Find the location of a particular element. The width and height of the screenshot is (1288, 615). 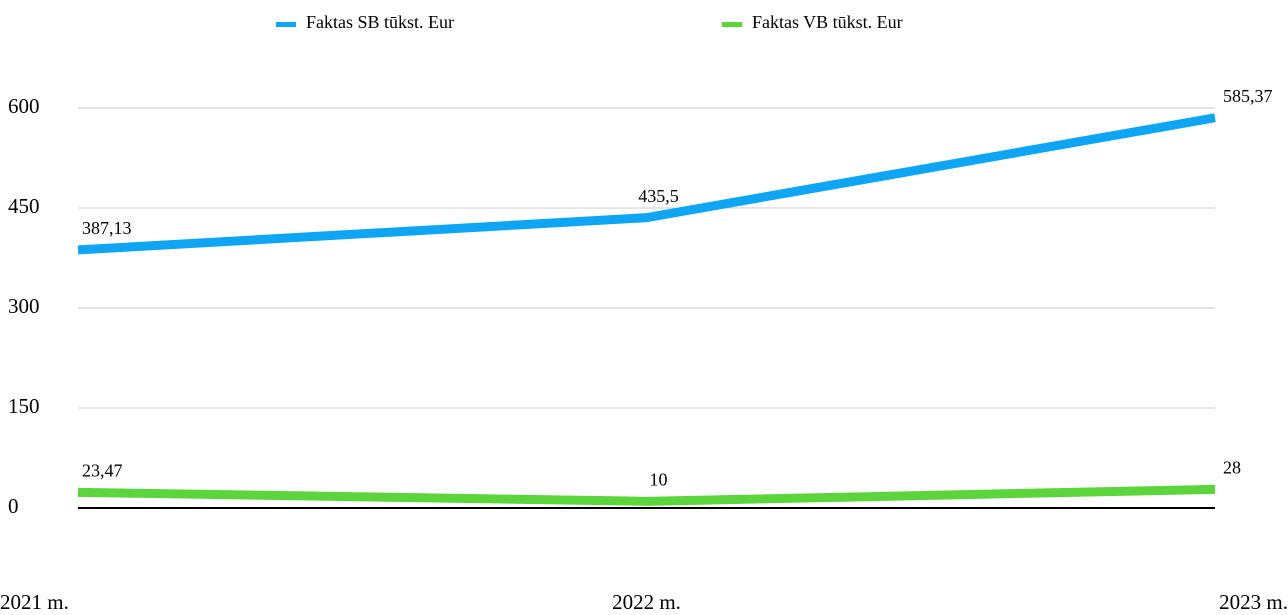

data-label: 435,5 is located at coordinates (658, 196).